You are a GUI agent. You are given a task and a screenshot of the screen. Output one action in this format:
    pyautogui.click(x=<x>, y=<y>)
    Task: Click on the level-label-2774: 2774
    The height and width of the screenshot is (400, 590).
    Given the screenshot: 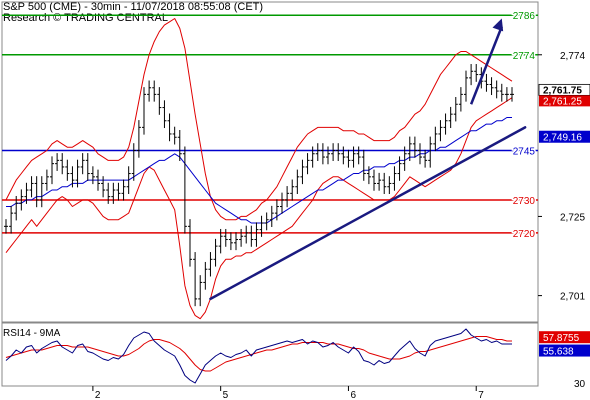 What is the action you would take?
    pyautogui.click(x=524, y=56)
    